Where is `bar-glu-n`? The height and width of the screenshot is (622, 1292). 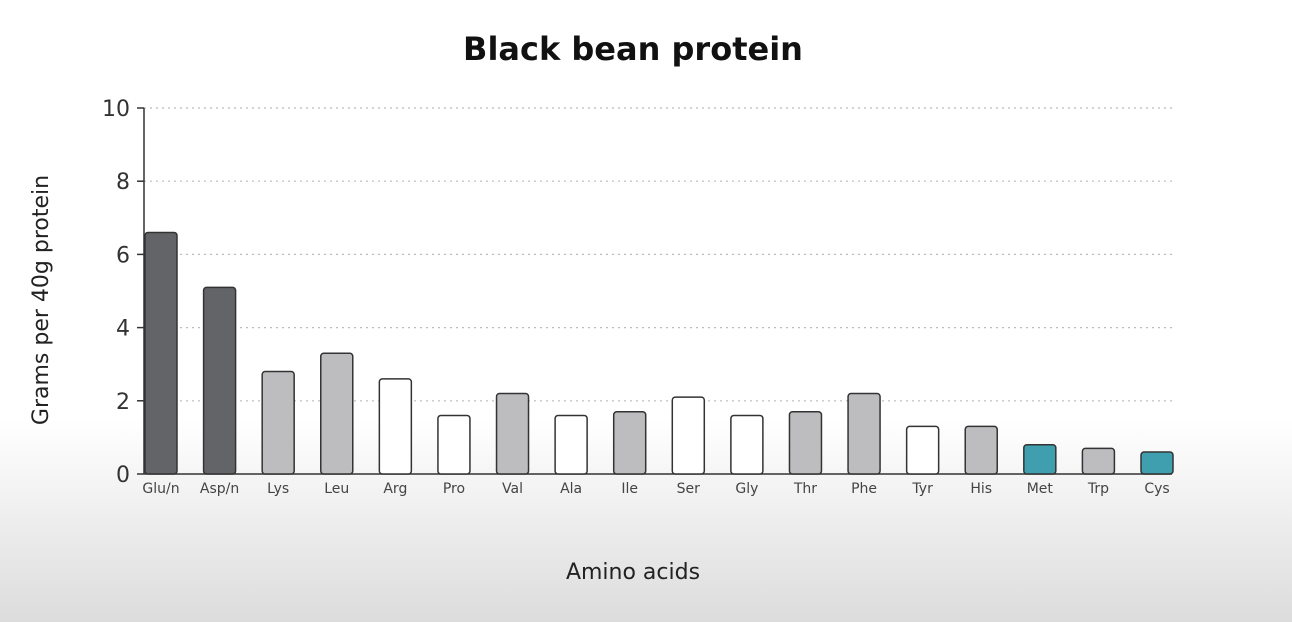 bar-glu-n is located at coordinates (161, 353).